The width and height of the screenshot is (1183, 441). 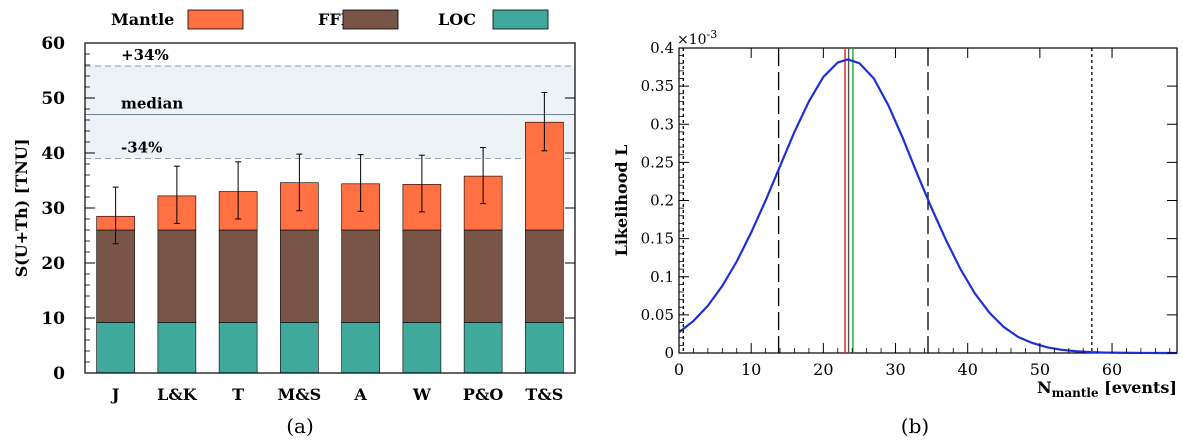 What do you see at coordinates (330, 112) in the screenshot?
I see `percentile-band` at bounding box center [330, 112].